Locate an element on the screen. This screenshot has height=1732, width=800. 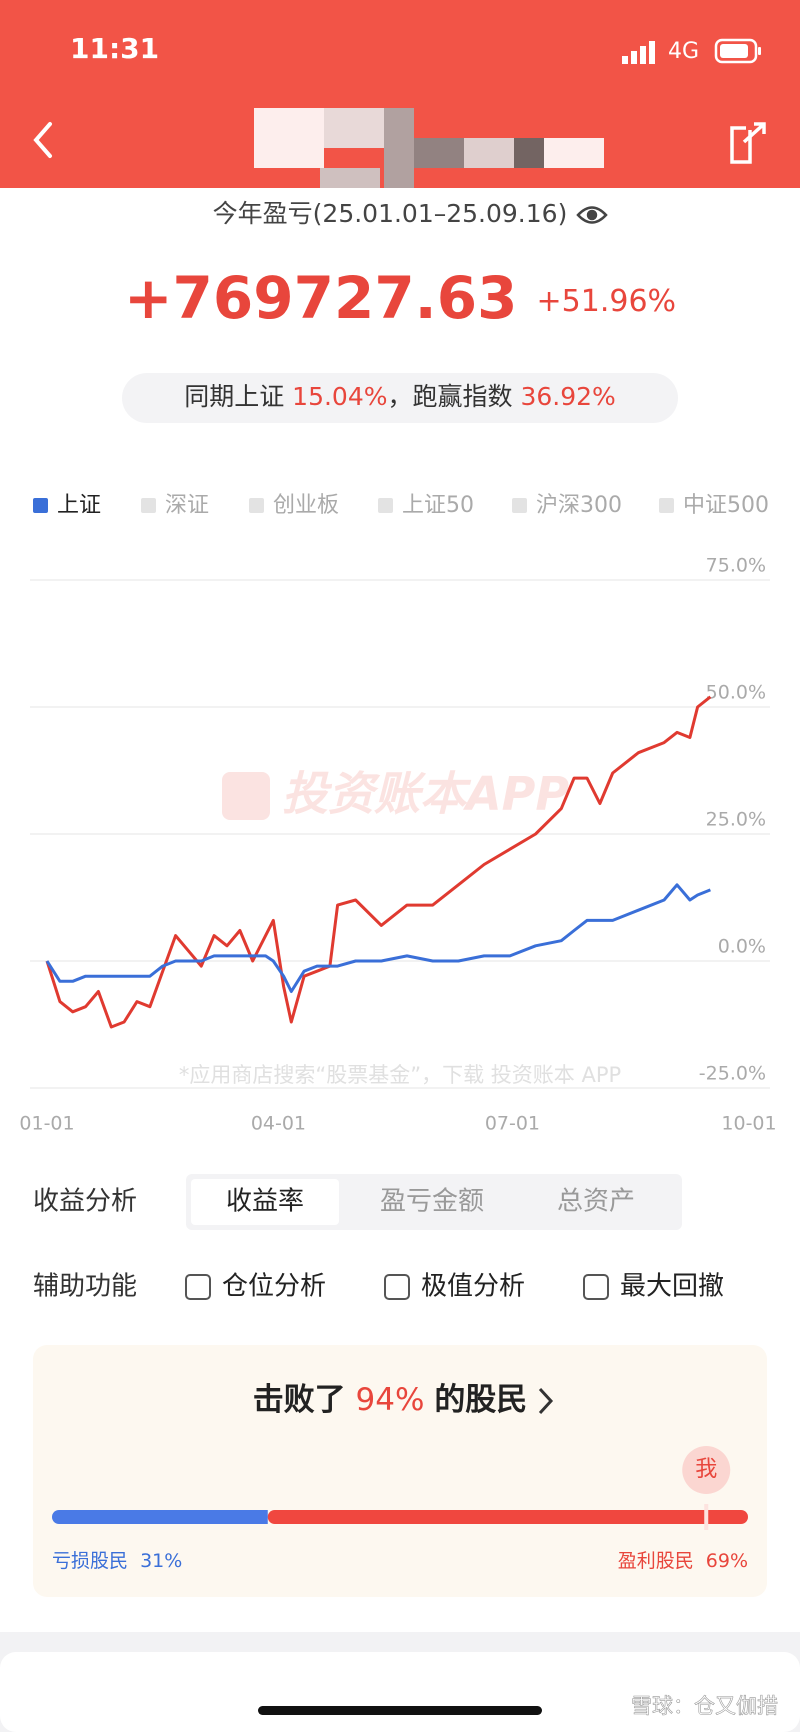
ranking-card is located at coordinates (400, 1471).